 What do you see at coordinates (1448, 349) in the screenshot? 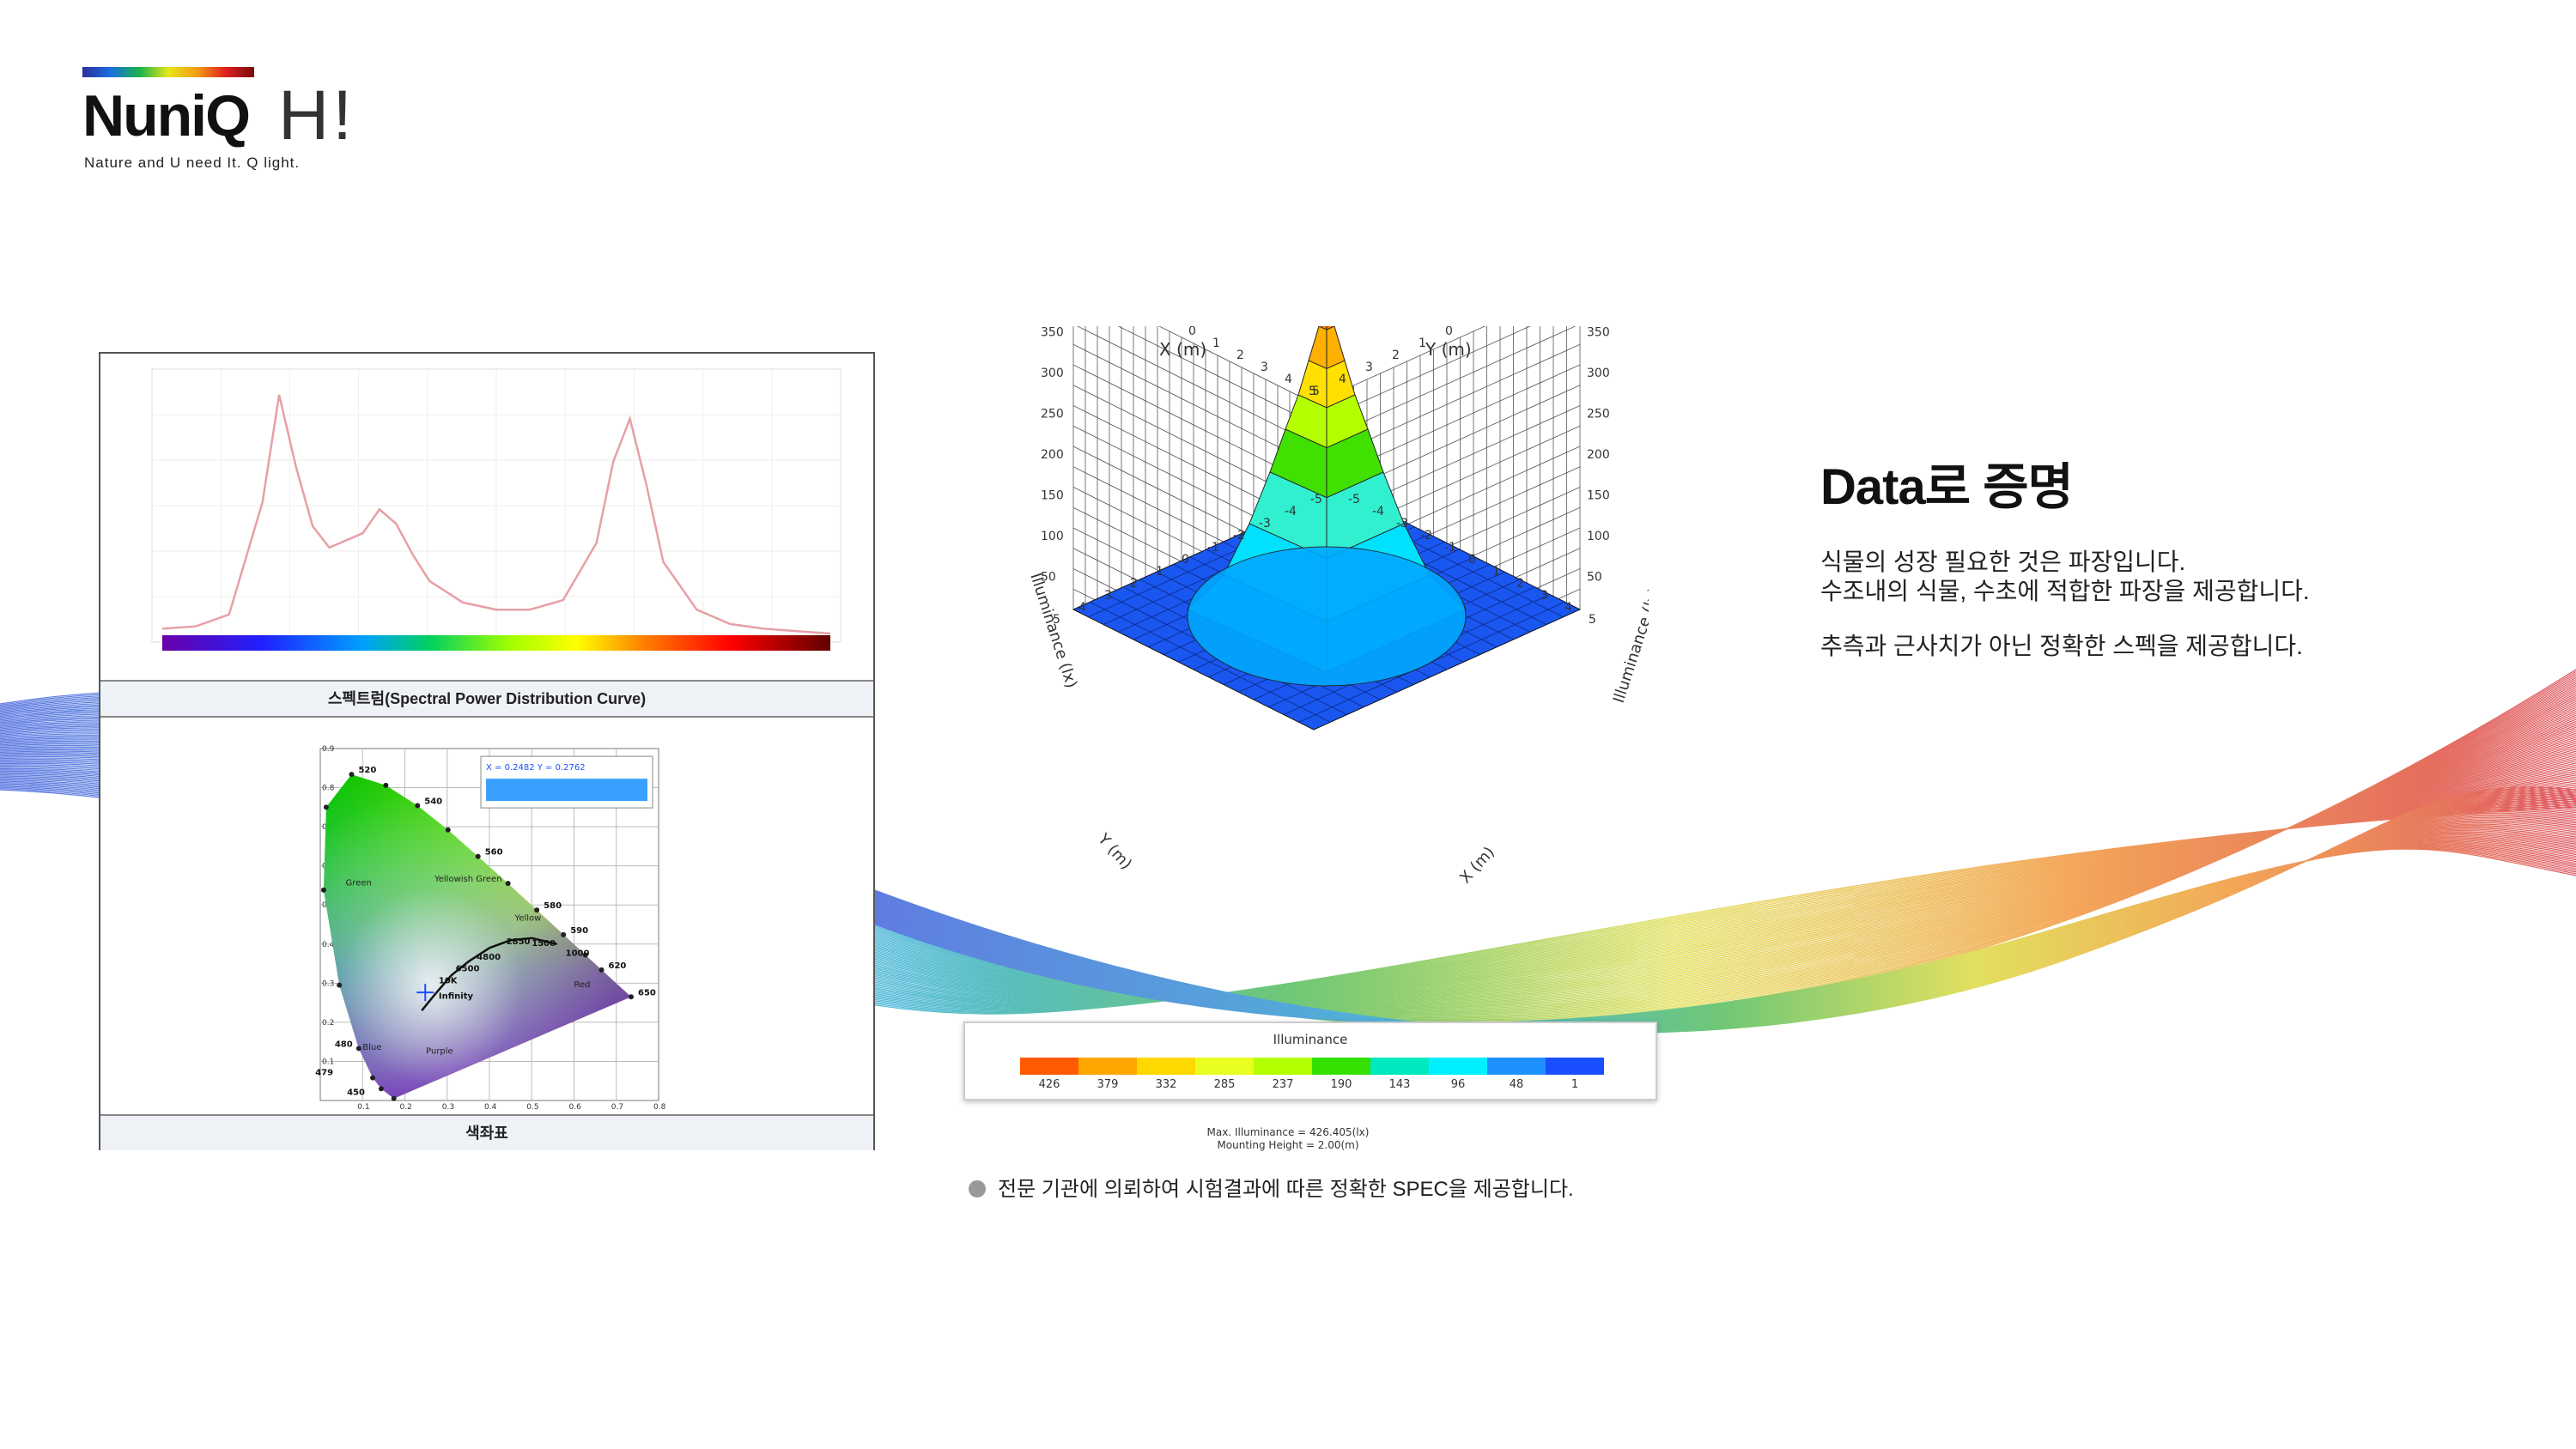
I see `y-axis-label: Y (m)` at bounding box center [1448, 349].